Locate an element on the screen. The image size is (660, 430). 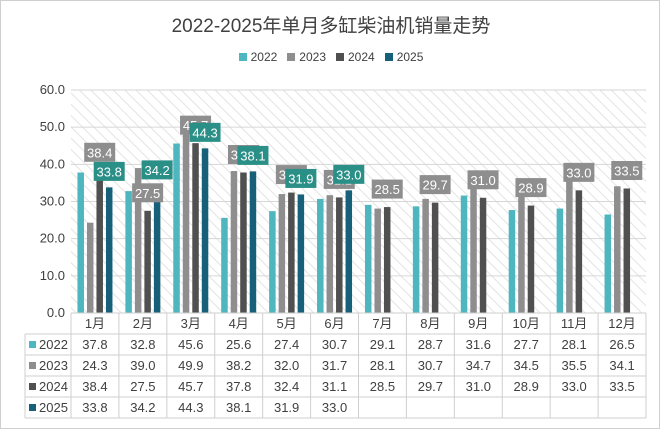
x-tick-label: 4月 is located at coordinates (239, 323).